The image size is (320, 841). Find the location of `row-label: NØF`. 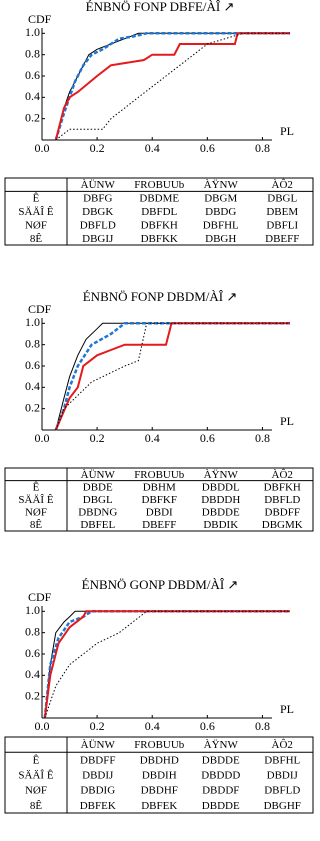

row-label: NØF is located at coordinates (36, 791).